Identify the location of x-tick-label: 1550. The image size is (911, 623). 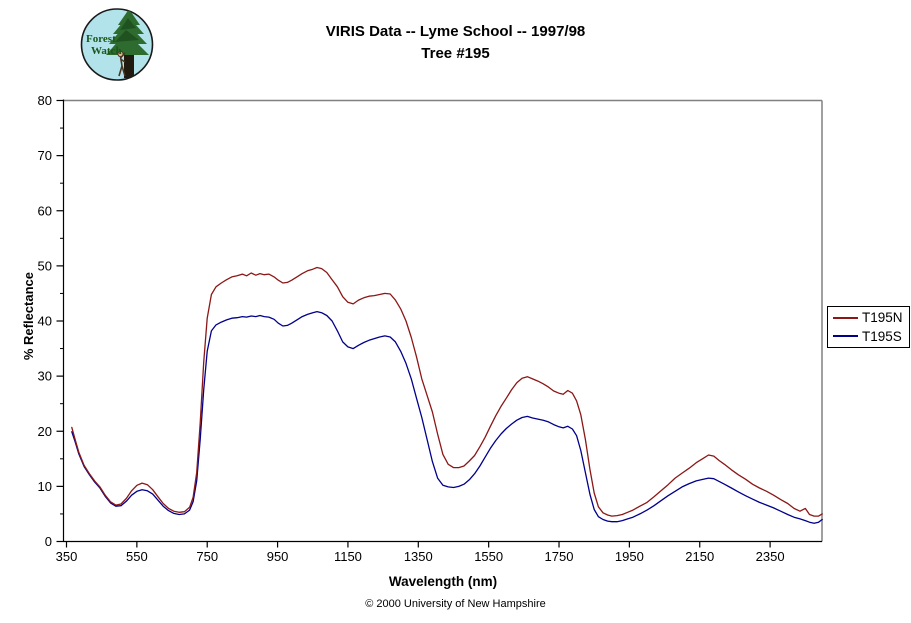
(488, 556).